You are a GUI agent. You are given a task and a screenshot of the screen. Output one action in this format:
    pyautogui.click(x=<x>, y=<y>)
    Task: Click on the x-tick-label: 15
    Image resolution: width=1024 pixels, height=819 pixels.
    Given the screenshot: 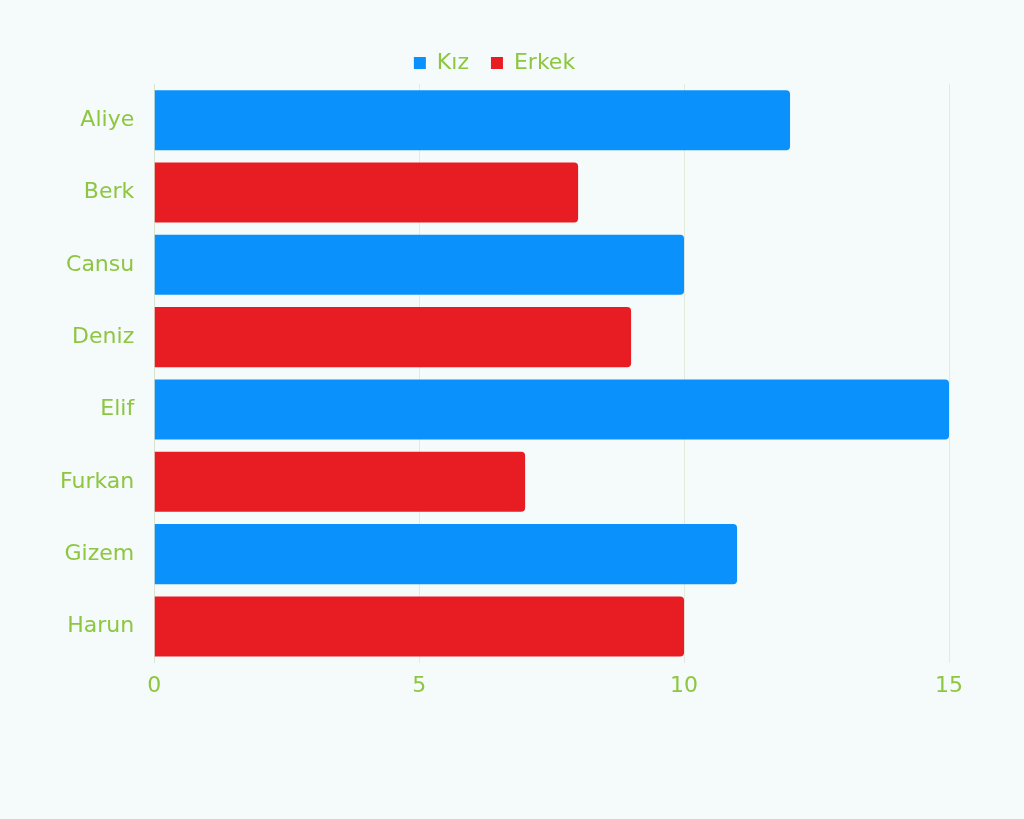 What is the action you would take?
    pyautogui.click(x=949, y=684)
    